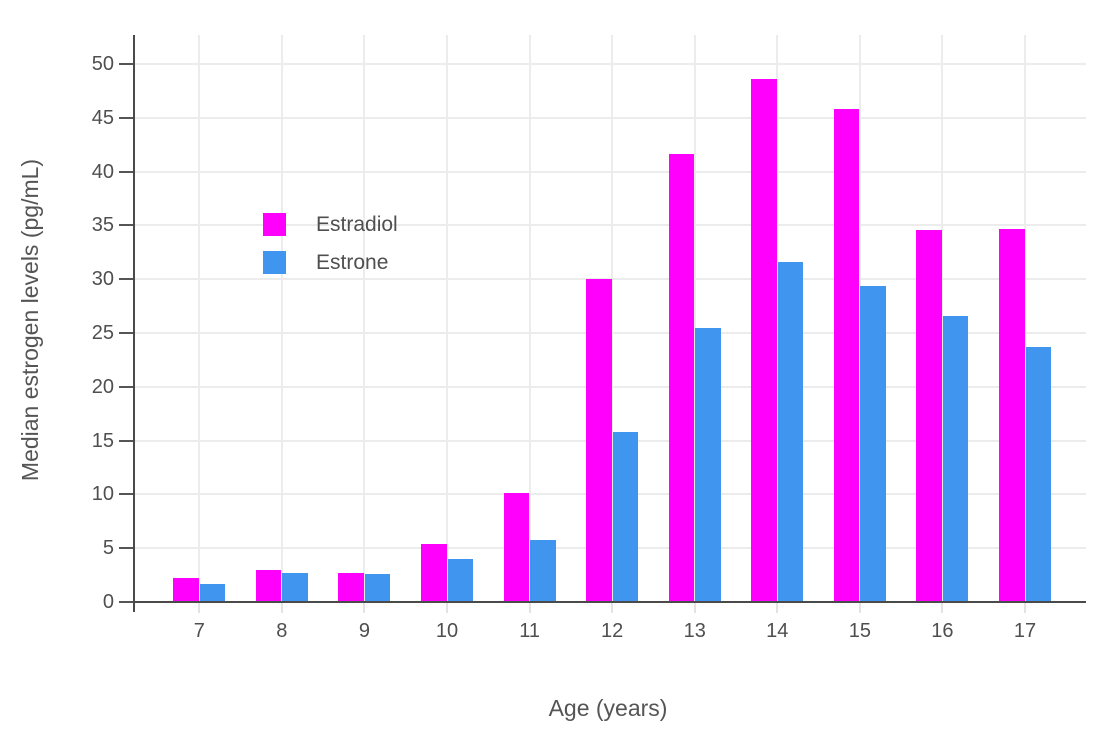 The width and height of the screenshot is (1112, 748). I want to click on x-tick-label: 8, so click(282, 631).